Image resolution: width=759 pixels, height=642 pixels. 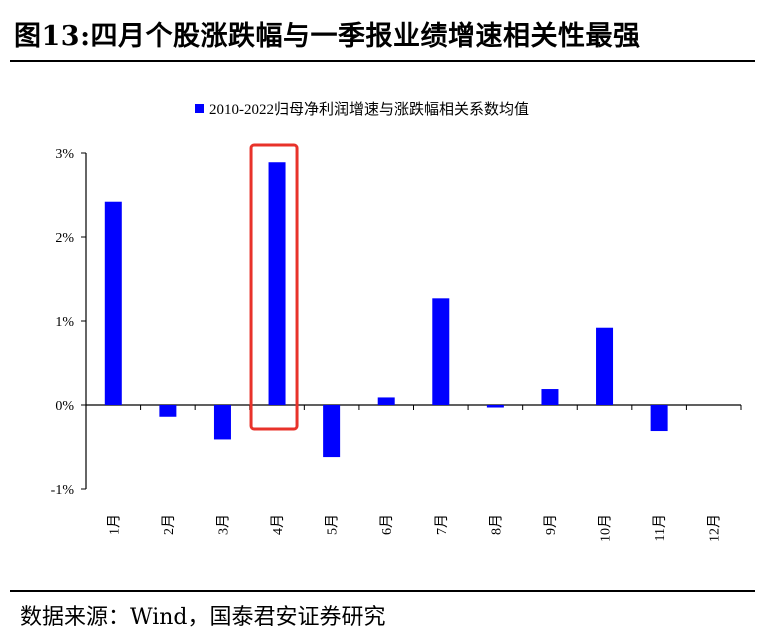 I want to click on y-tick-label: 2%, so click(x=64, y=238).